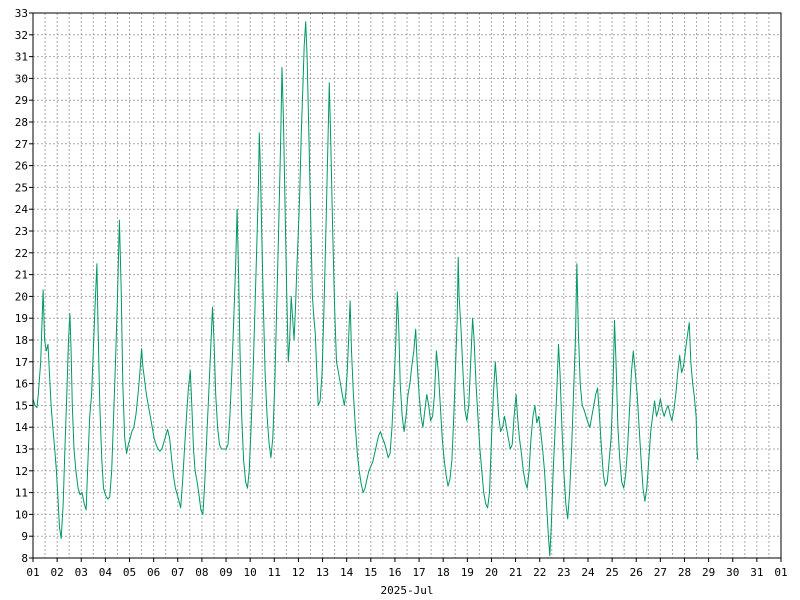 This screenshot has width=800, height=600. Describe the element at coordinates (21, 166) in the screenshot. I see `y-tick-label: 26` at that location.